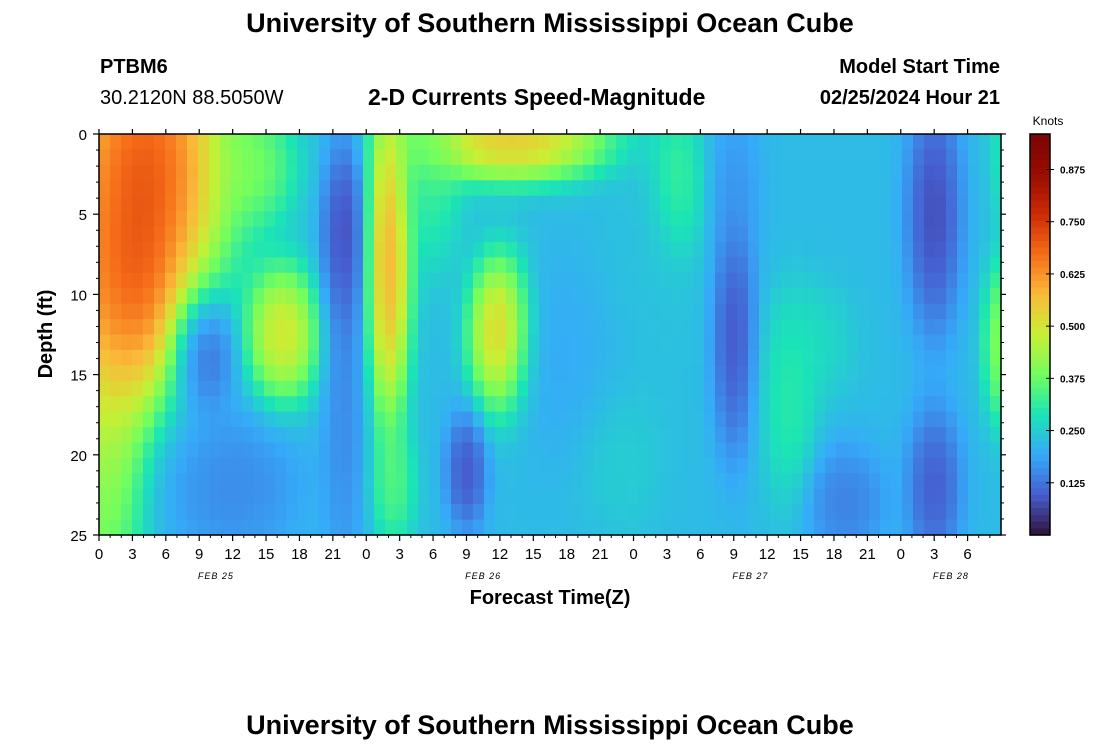 Image resolution: width=1100 pixels, height=750 pixels. What do you see at coordinates (134, 67) in the screenshot?
I see `station-id: PTBM6` at bounding box center [134, 67].